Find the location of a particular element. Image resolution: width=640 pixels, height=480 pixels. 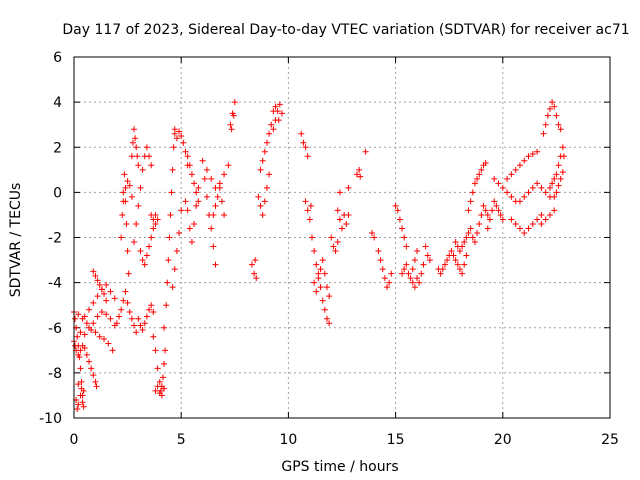

x-tick-label: 25 is located at coordinates (610, 440).